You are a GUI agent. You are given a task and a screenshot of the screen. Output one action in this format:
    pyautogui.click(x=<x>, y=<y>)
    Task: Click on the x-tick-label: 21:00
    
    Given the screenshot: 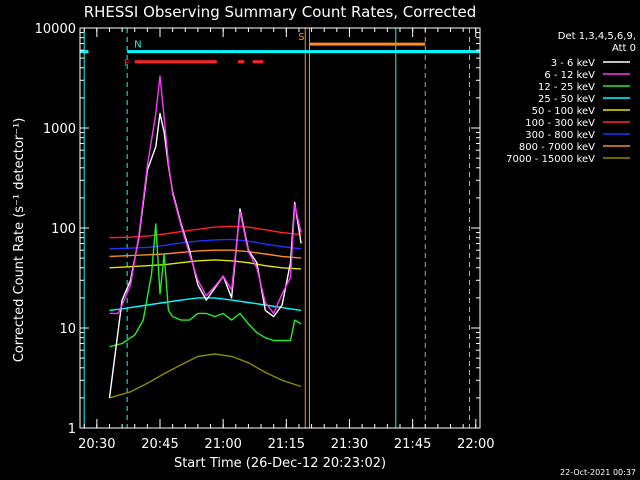 What is the action you would take?
    pyautogui.click(x=222, y=444)
    